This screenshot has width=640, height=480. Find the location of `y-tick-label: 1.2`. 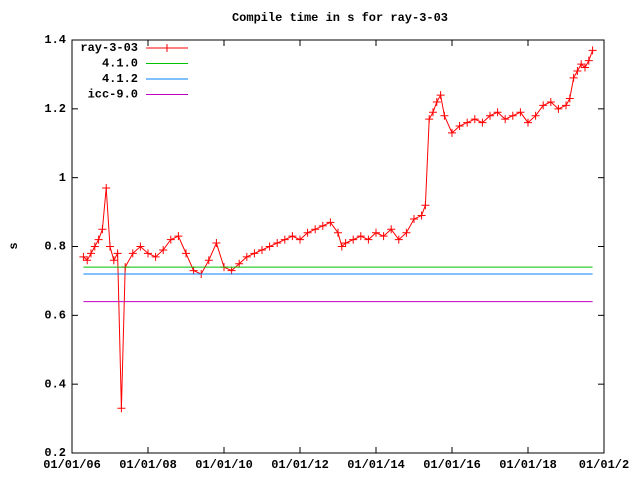

y-tick-label: 1.2 is located at coordinates (55, 109).